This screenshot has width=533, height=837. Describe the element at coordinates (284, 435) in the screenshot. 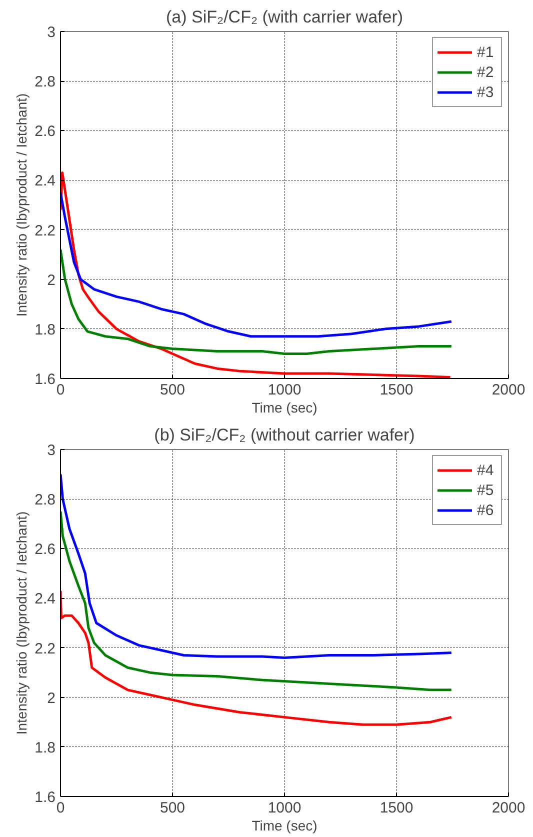

I see `chart-title: (b) SiF₂/CF₂ (without carrier wafer)` at that location.